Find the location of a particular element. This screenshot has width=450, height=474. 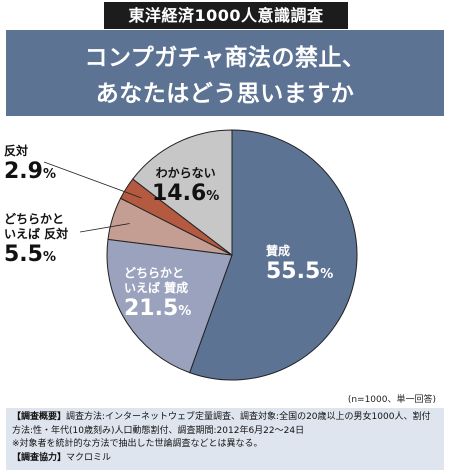

label-somewhat-agree-text1: どちらかと is located at coordinates (154, 273).